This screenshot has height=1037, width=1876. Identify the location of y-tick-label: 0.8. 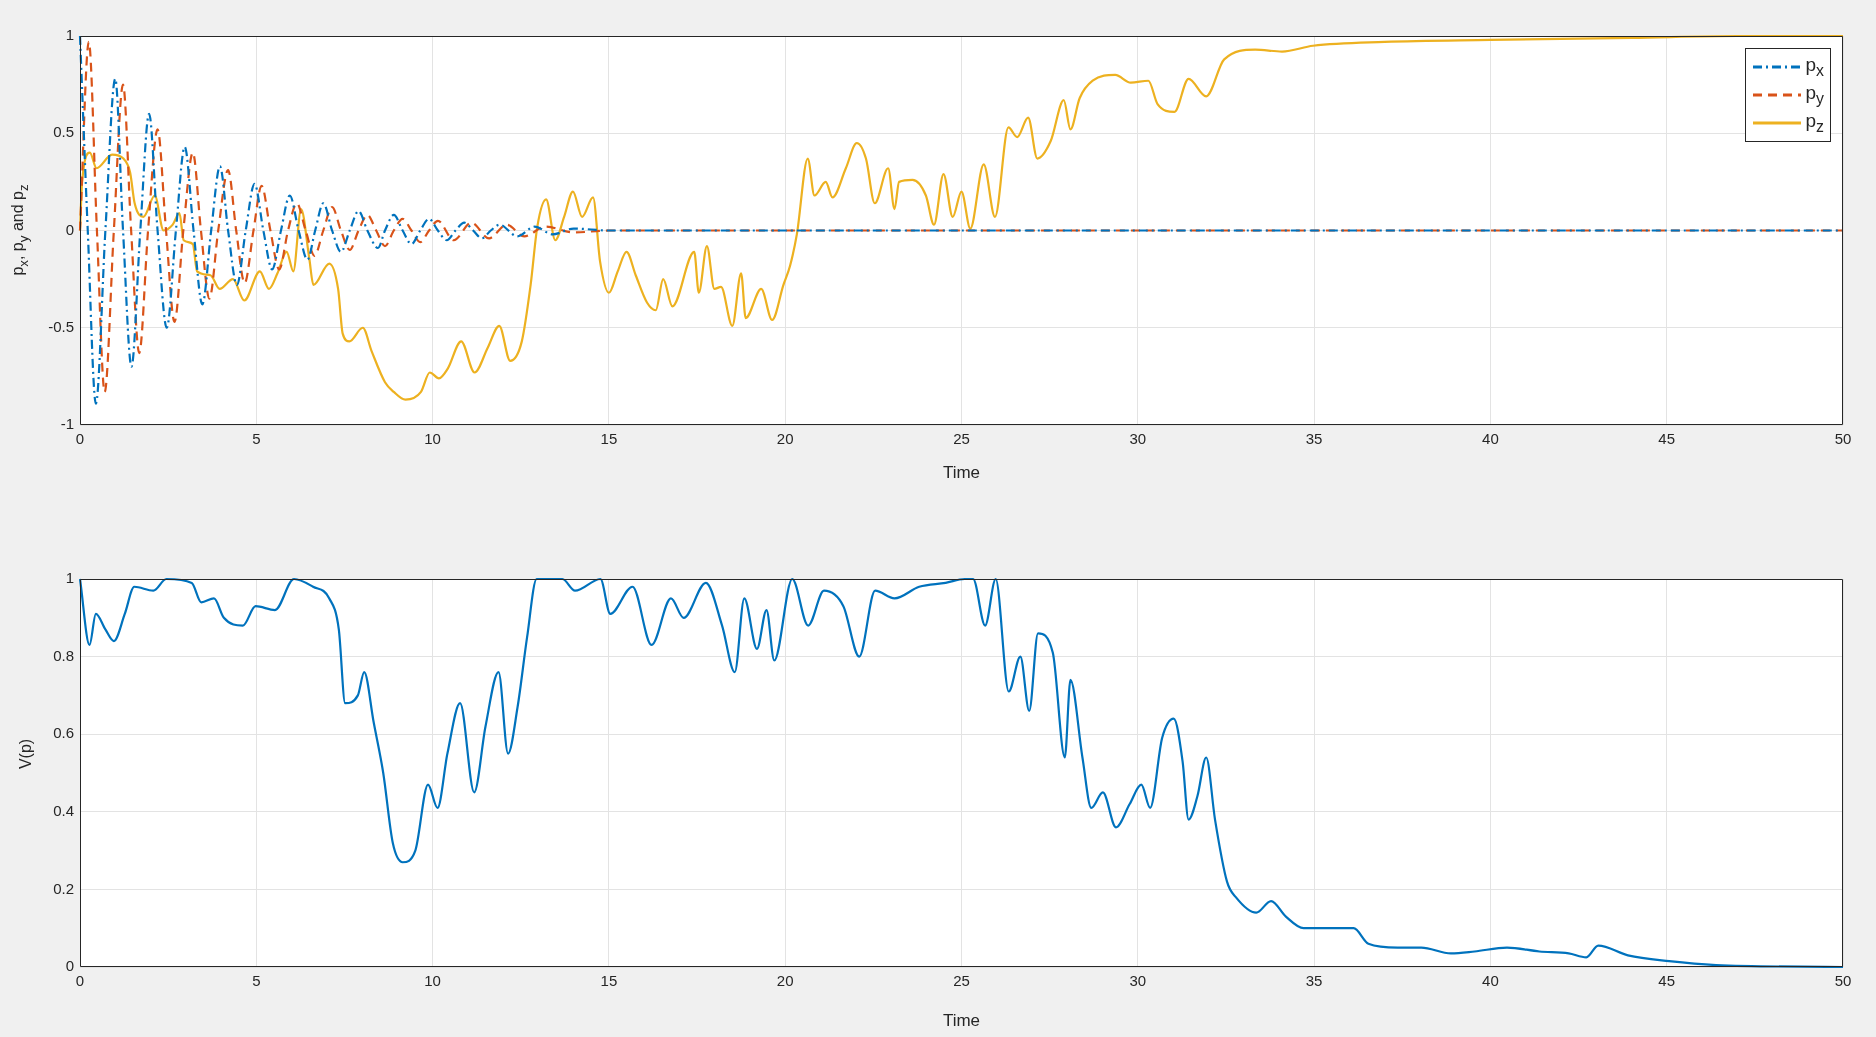
(63, 655).